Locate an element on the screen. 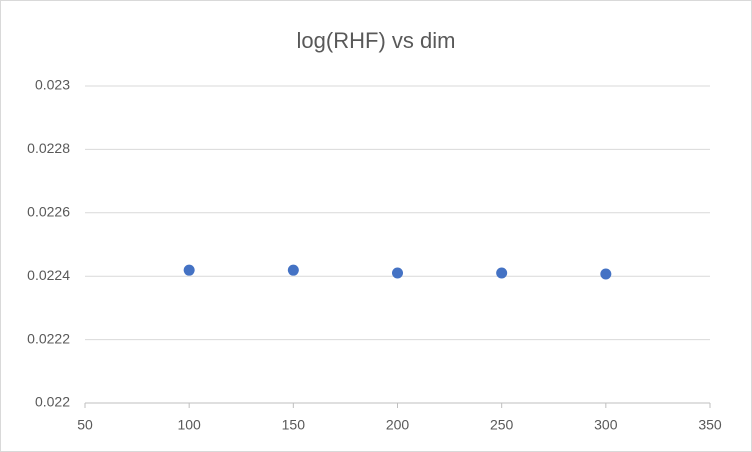 This screenshot has width=752, height=452. x-tick-label: 250 is located at coordinates (502, 425).